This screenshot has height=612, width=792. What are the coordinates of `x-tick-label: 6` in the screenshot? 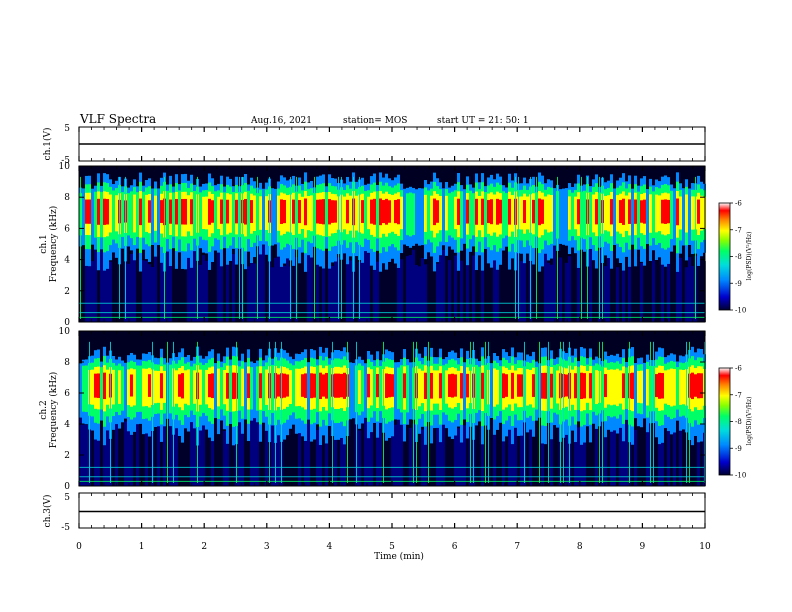 It's located at (455, 547).